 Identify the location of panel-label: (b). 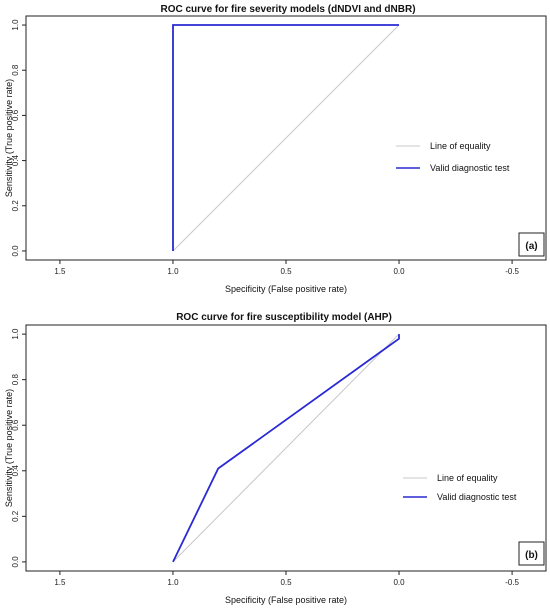
(531, 555).